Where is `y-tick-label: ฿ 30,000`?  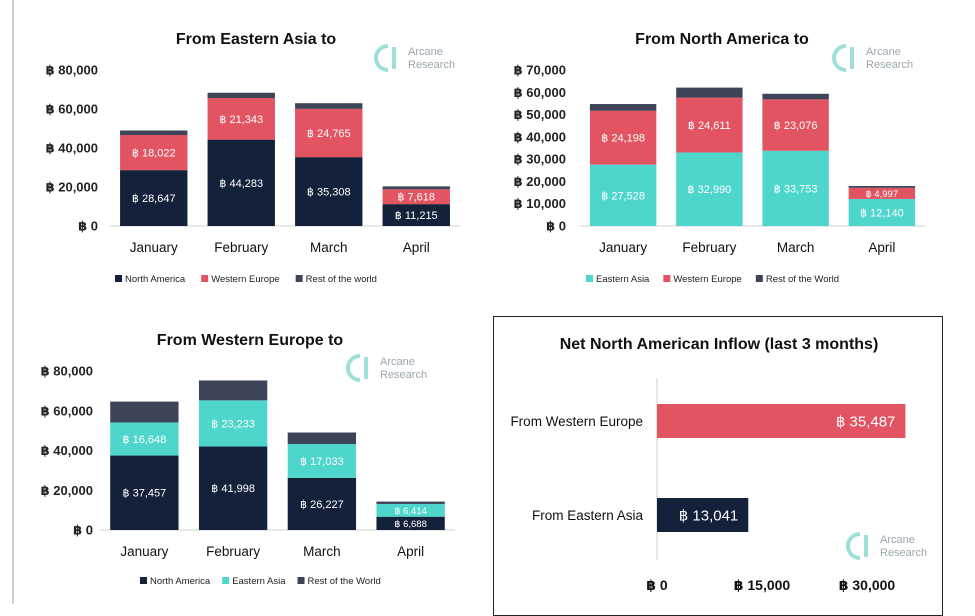 y-tick-label: ฿ 30,000 is located at coordinates (540, 159).